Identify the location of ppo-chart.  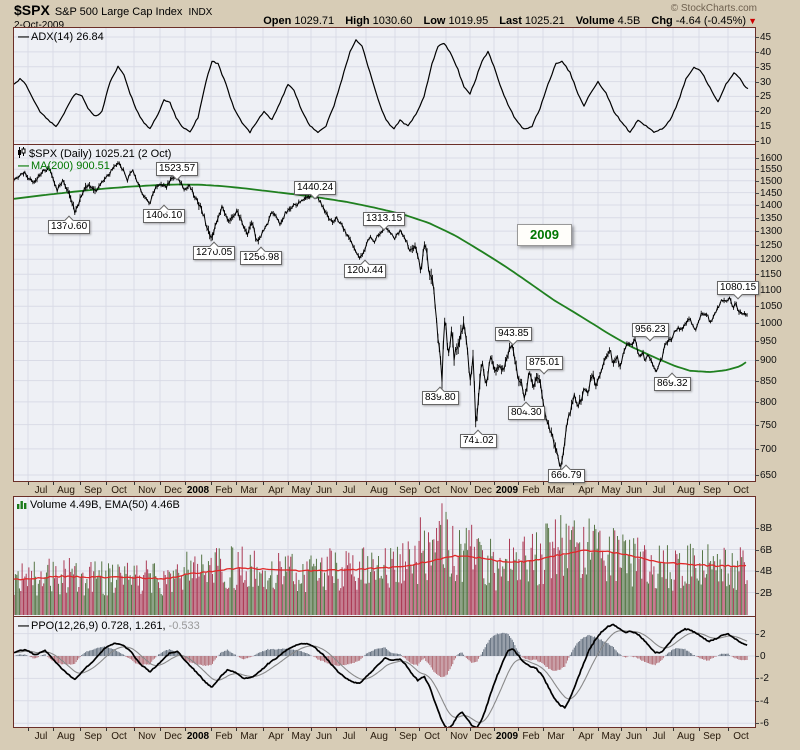
(384, 672).